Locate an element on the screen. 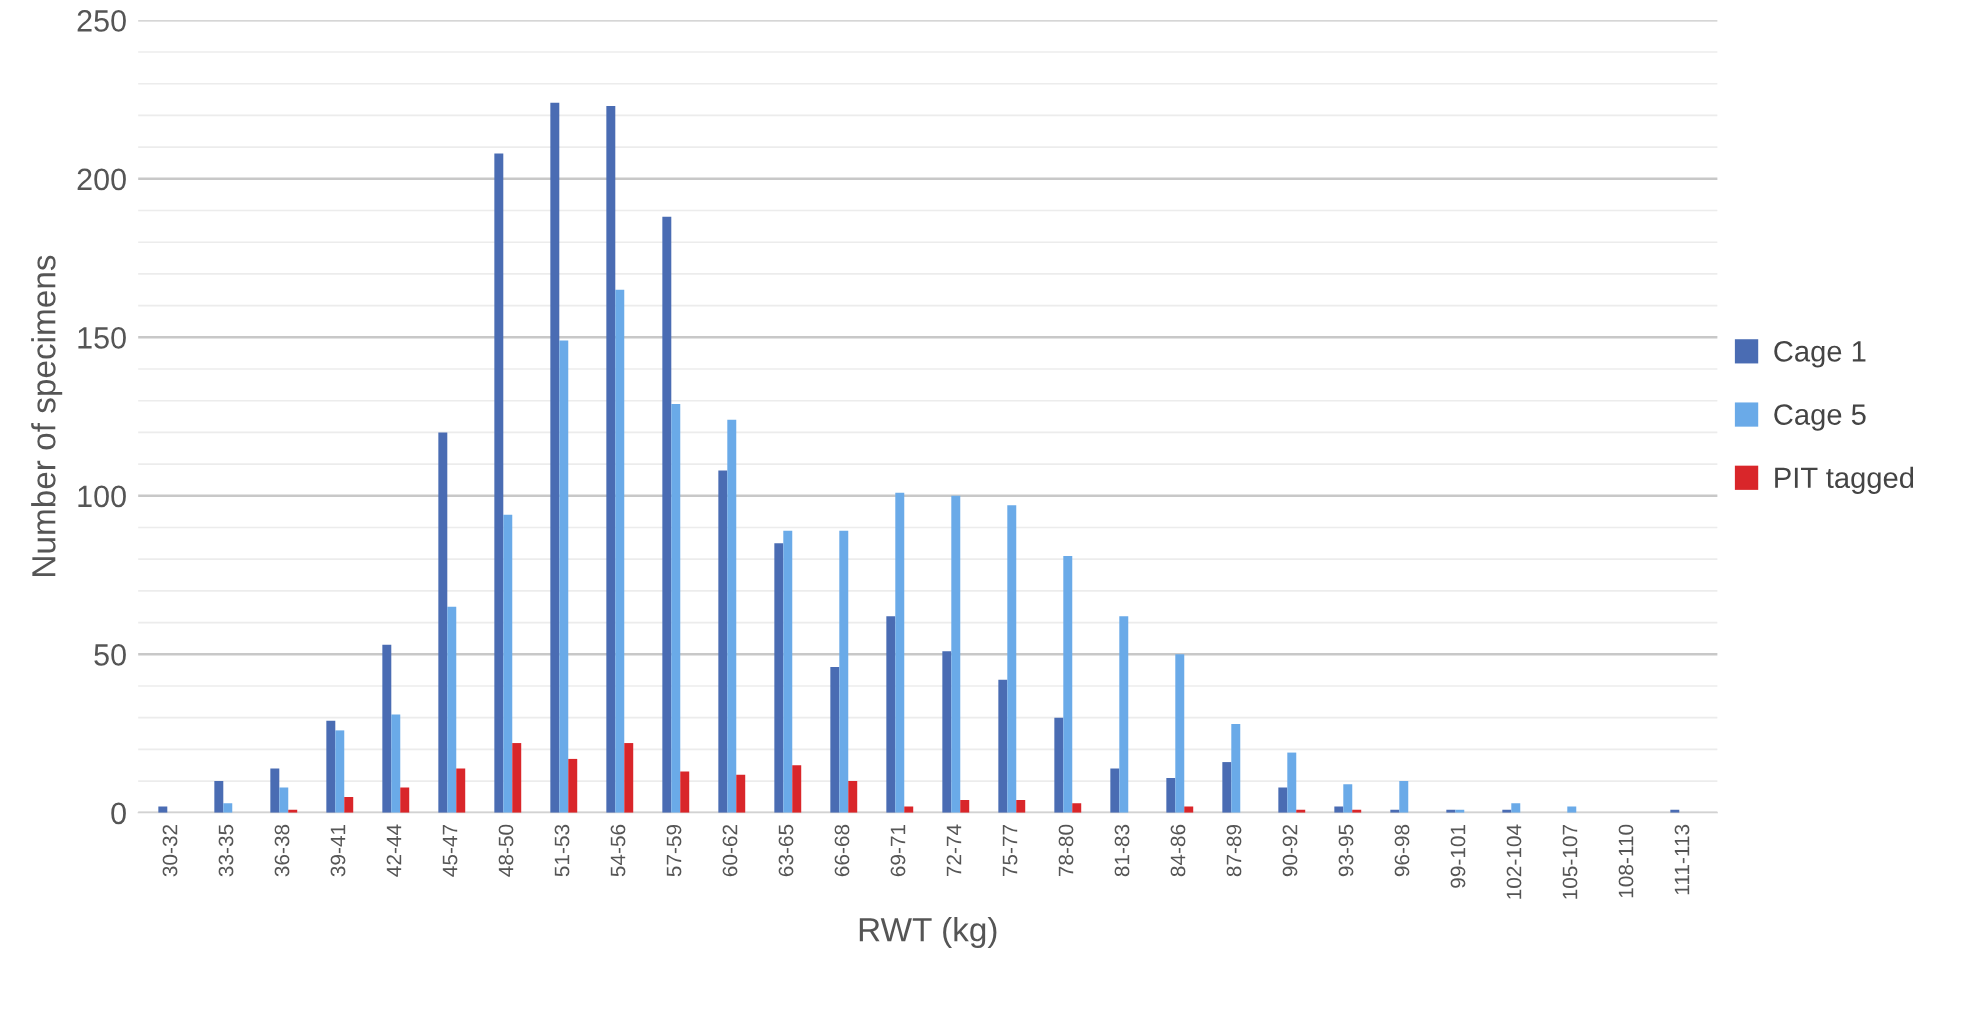 The image size is (1974, 1016). x-tick-label: 63-65 is located at coordinates (786, 850).